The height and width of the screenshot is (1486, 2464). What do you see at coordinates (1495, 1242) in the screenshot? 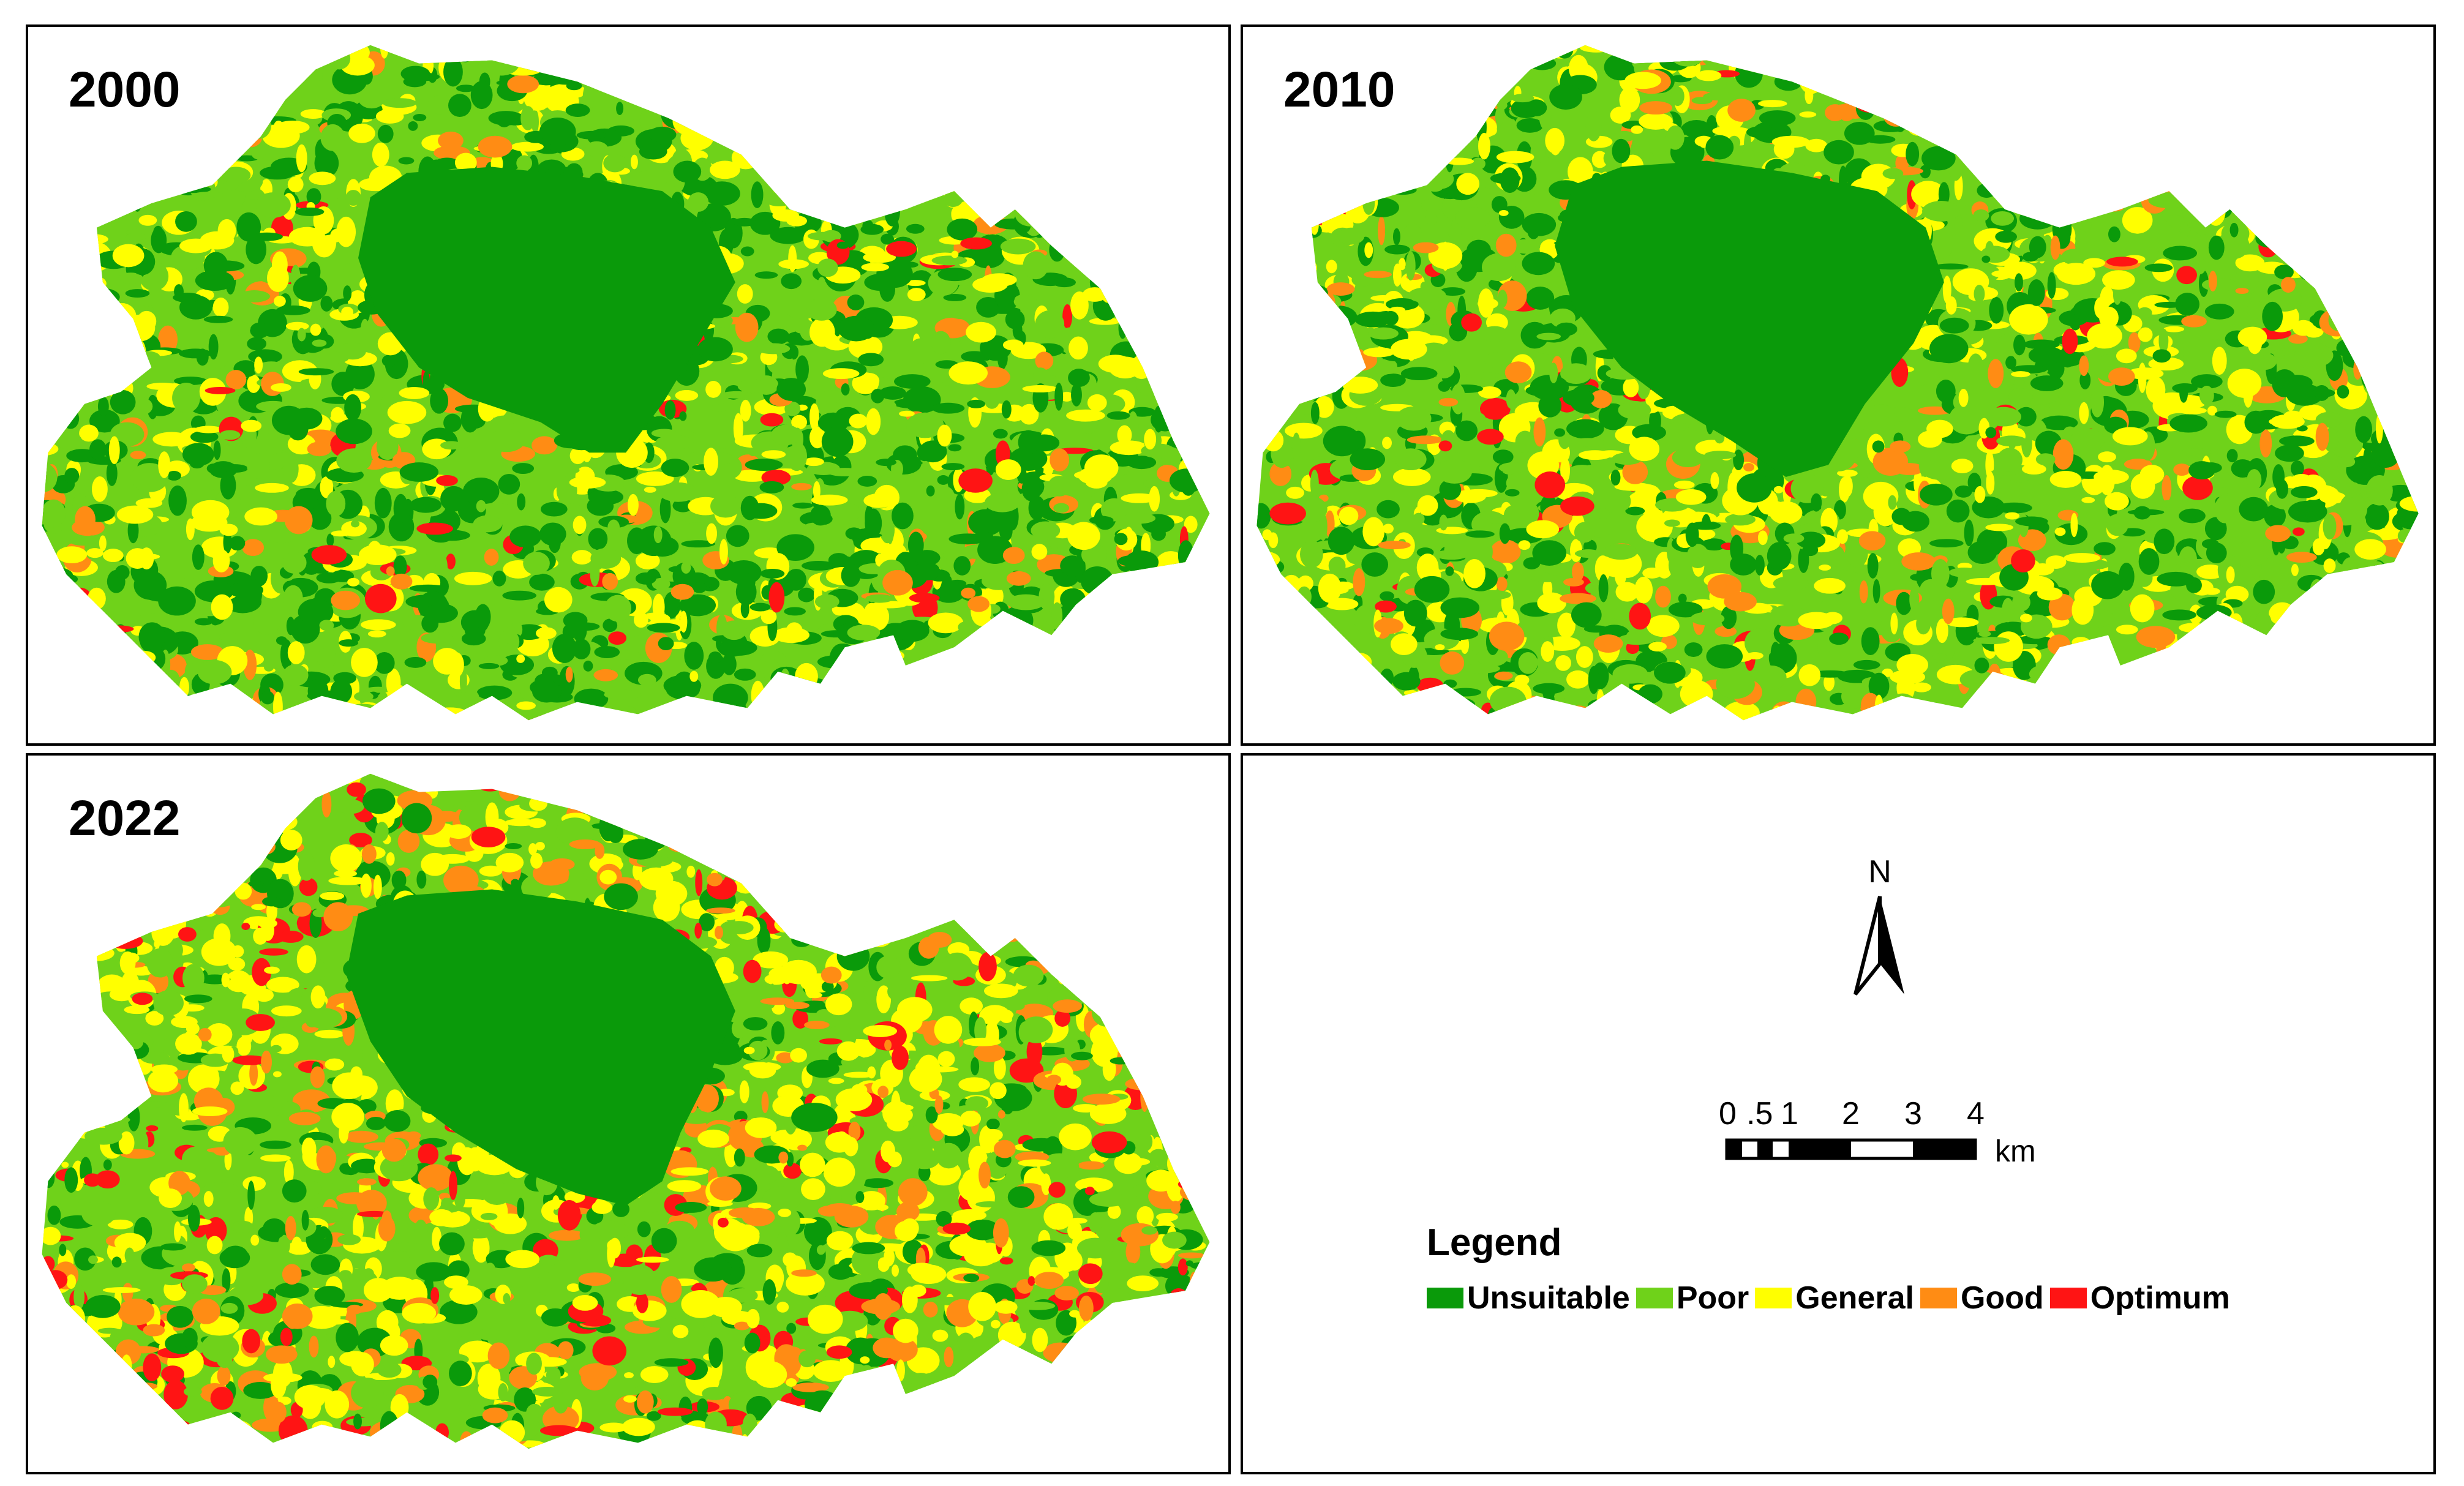
I see `legend-title: Legend` at bounding box center [1495, 1242].